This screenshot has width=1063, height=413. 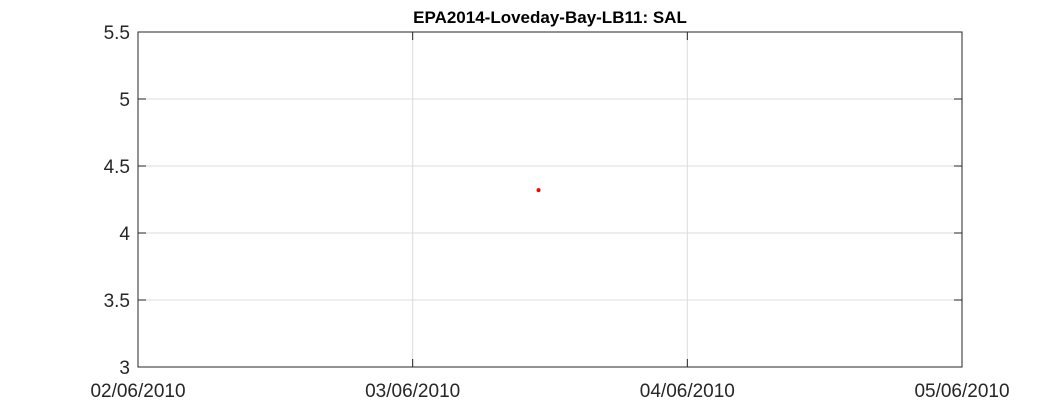 I want to click on y-tick-label: 5, so click(x=124, y=100).